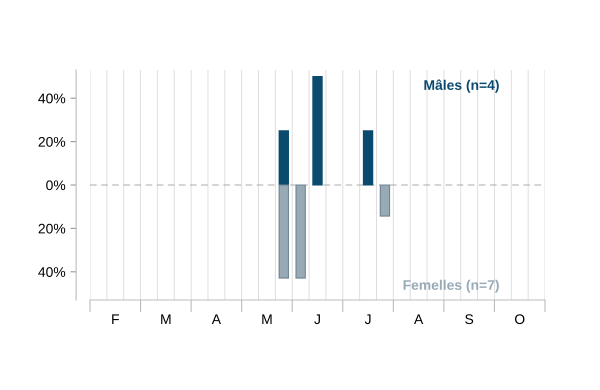 This screenshot has height=390, width=600. I want to click on text: Mâles (n=4), so click(461, 86).